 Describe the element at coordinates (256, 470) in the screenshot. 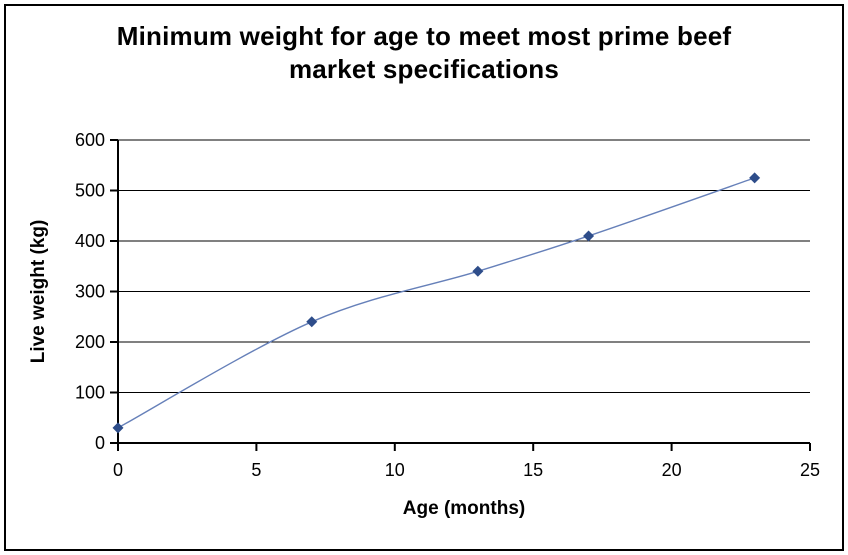

I see `x-tick-label-5: 5` at that location.